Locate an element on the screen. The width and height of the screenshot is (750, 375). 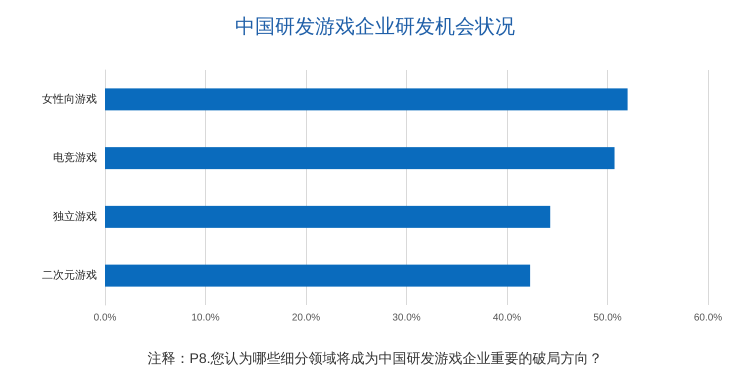
y-tick-label: 二次元游戏 is located at coordinates (69, 275).